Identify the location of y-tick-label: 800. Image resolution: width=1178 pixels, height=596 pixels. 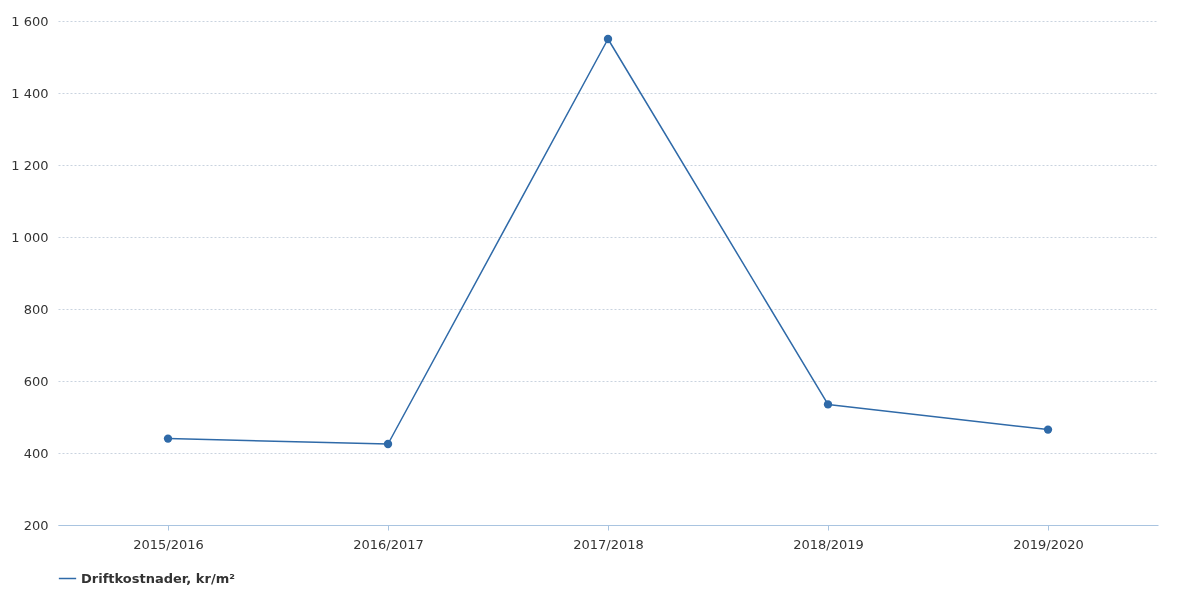
(36, 309).